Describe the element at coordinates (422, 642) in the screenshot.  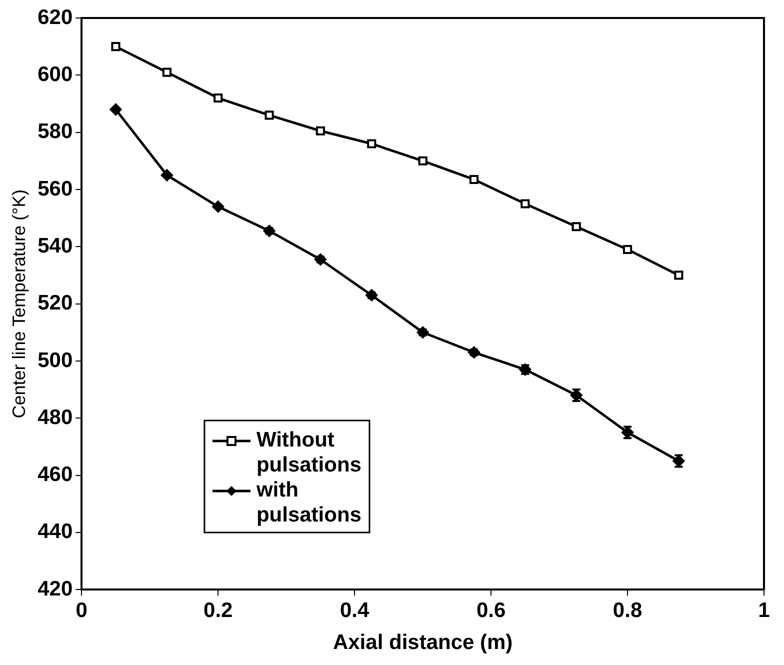
I see `x-axis-title: Axial distance (m)` at that location.